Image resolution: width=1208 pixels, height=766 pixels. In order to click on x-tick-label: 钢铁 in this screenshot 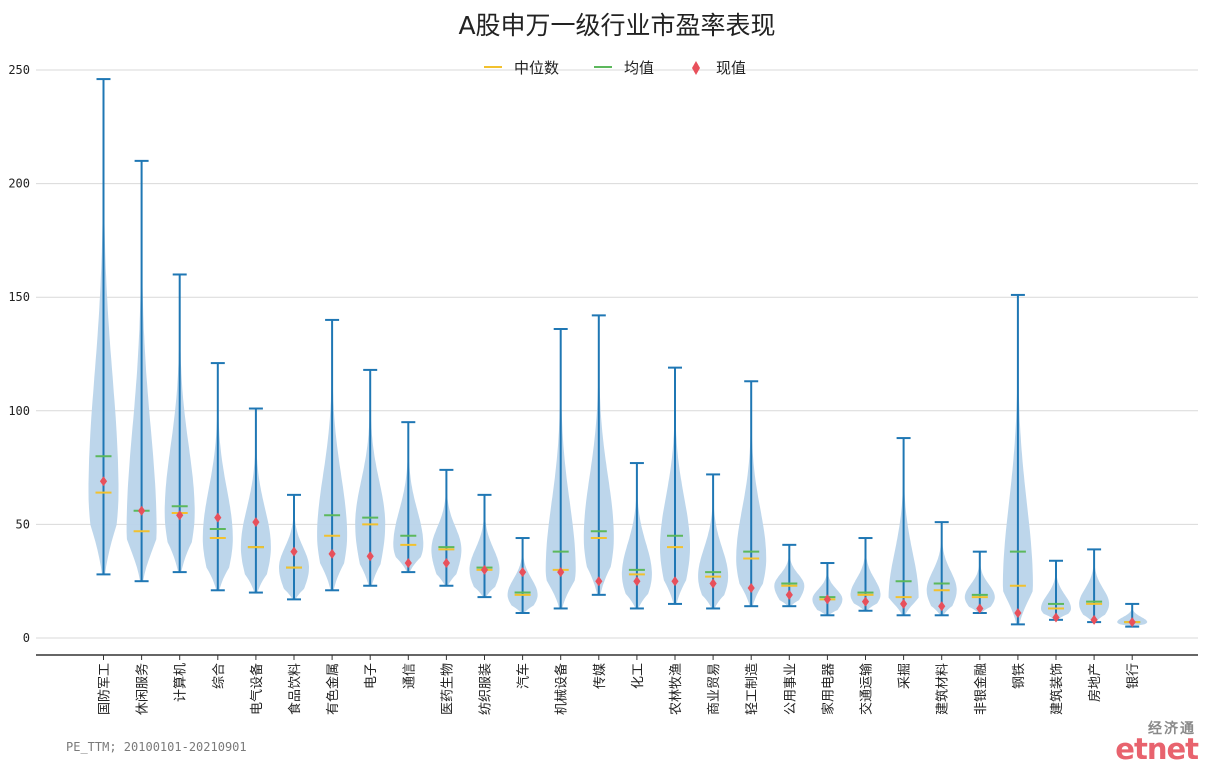, I will do `click(1019, 676)`.